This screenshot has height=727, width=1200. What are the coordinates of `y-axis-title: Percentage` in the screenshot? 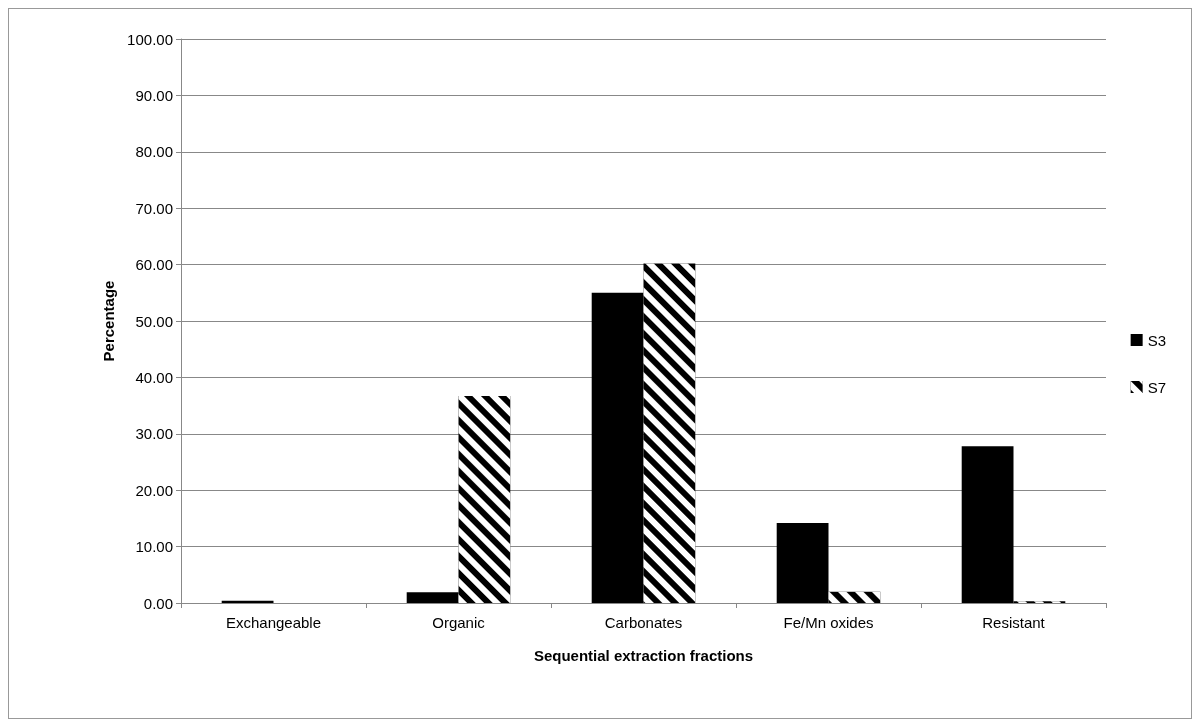 It's located at (109, 321).